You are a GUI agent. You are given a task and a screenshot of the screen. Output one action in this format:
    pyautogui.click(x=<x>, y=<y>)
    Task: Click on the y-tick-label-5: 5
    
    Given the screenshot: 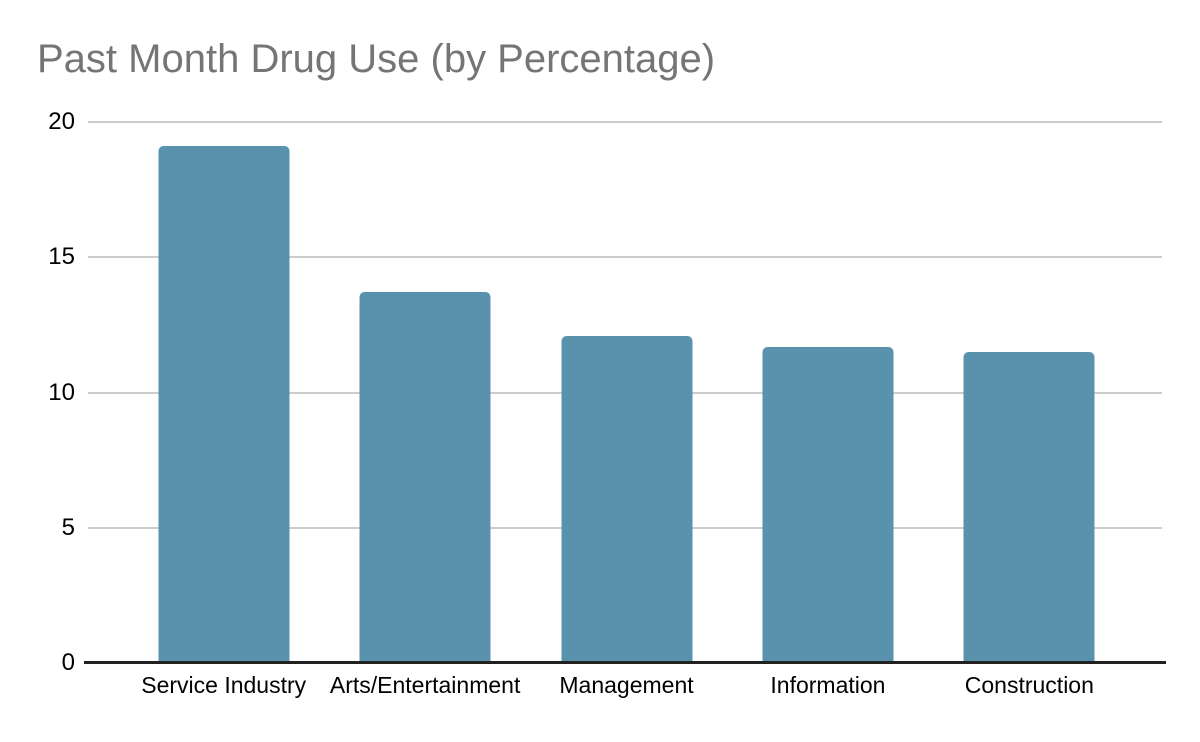 What is the action you would take?
    pyautogui.click(x=68, y=527)
    